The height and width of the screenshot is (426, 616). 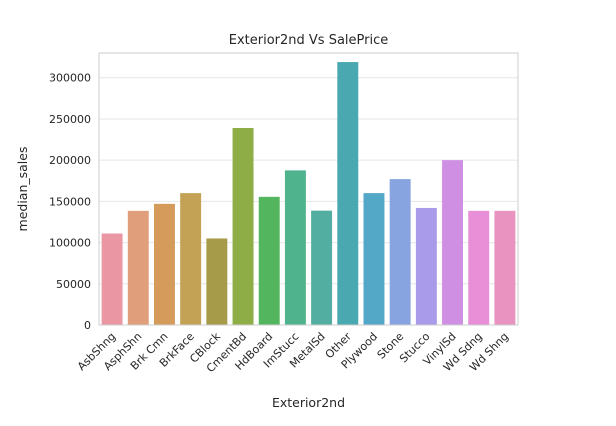 What do you see at coordinates (70, 243) in the screenshot?
I see `y-tick-label: 100000` at bounding box center [70, 243].